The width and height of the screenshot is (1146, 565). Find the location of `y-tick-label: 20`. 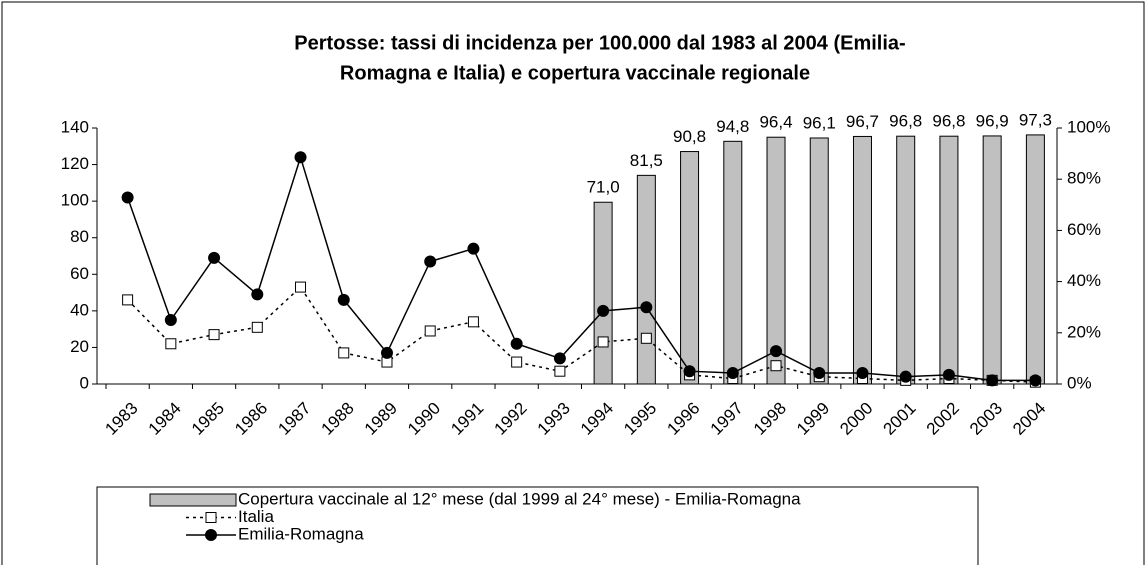

y-tick-label: 20 is located at coordinates (79, 346).